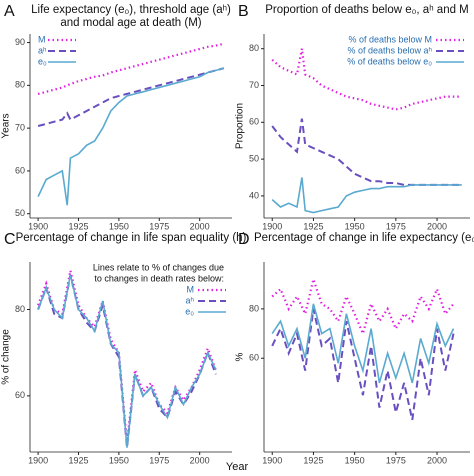 The height and width of the screenshot is (476, 474). I want to click on y-axis-label: Proportion, so click(240, 126).